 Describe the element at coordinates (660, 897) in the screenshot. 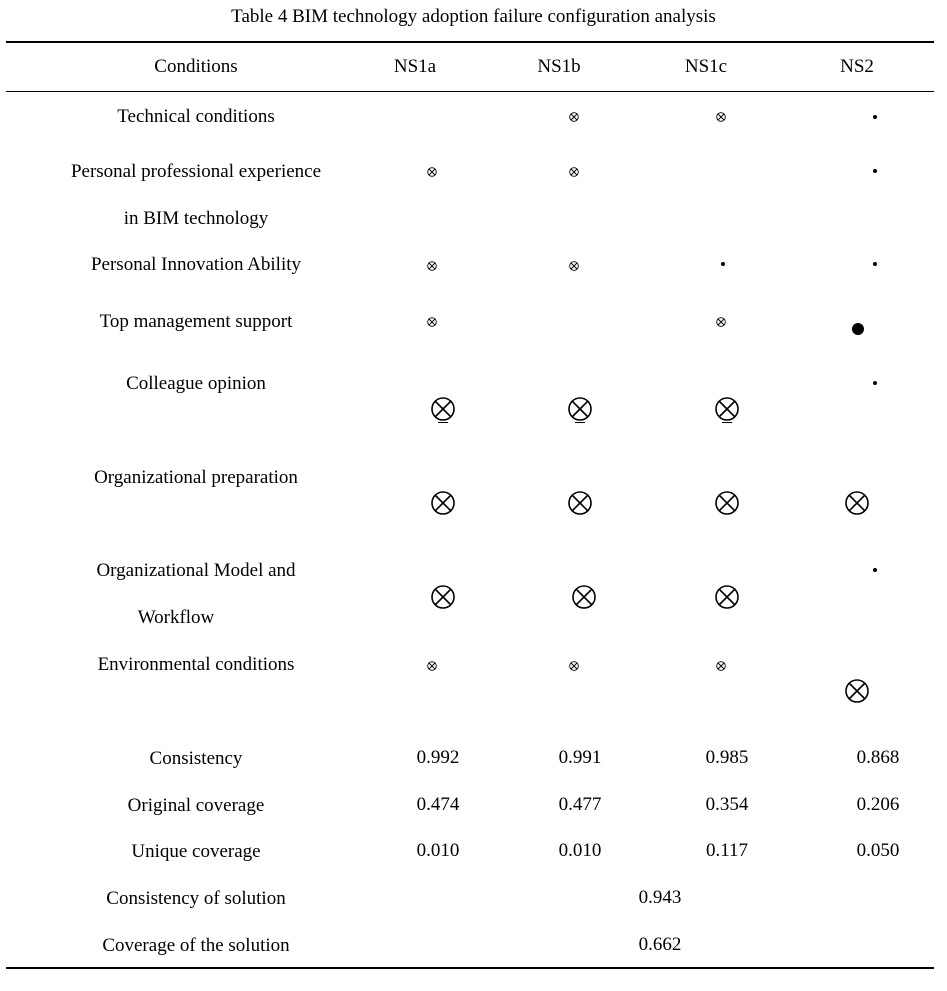

I see `solution-consistency-value: 0.943` at that location.